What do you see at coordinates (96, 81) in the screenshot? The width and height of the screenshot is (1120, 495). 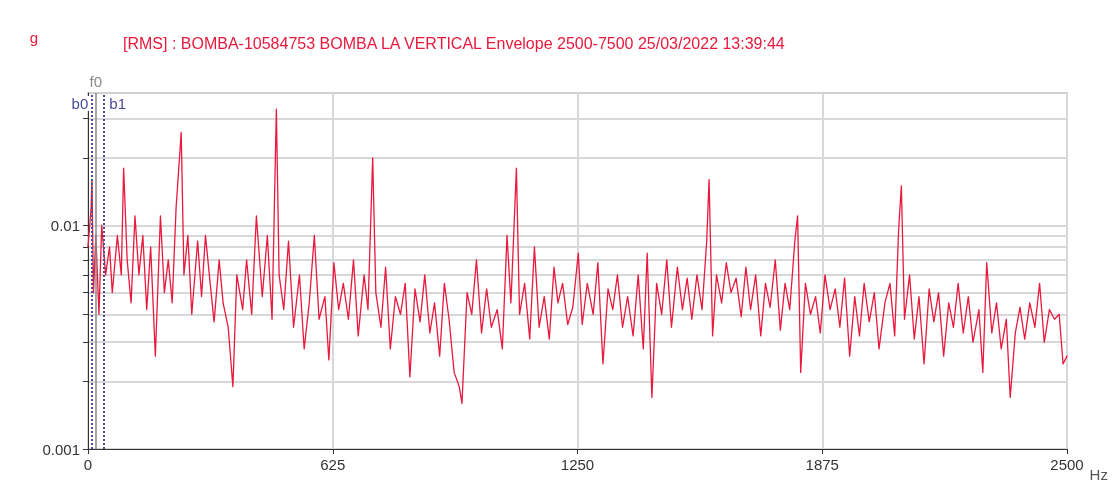 I see `ref-line-label: f0` at bounding box center [96, 81].